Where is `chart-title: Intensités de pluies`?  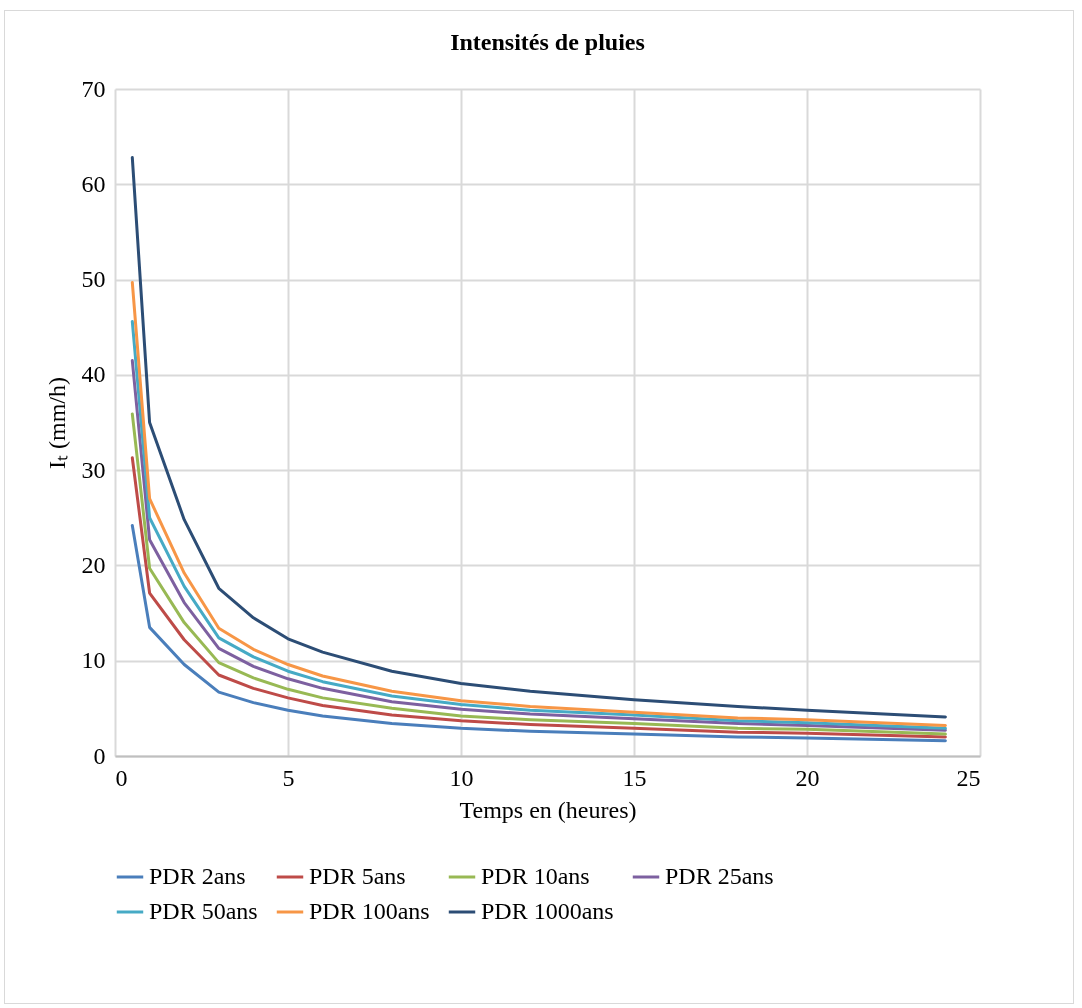 chart-title: Intensités de pluies is located at coordinates (547, 42).